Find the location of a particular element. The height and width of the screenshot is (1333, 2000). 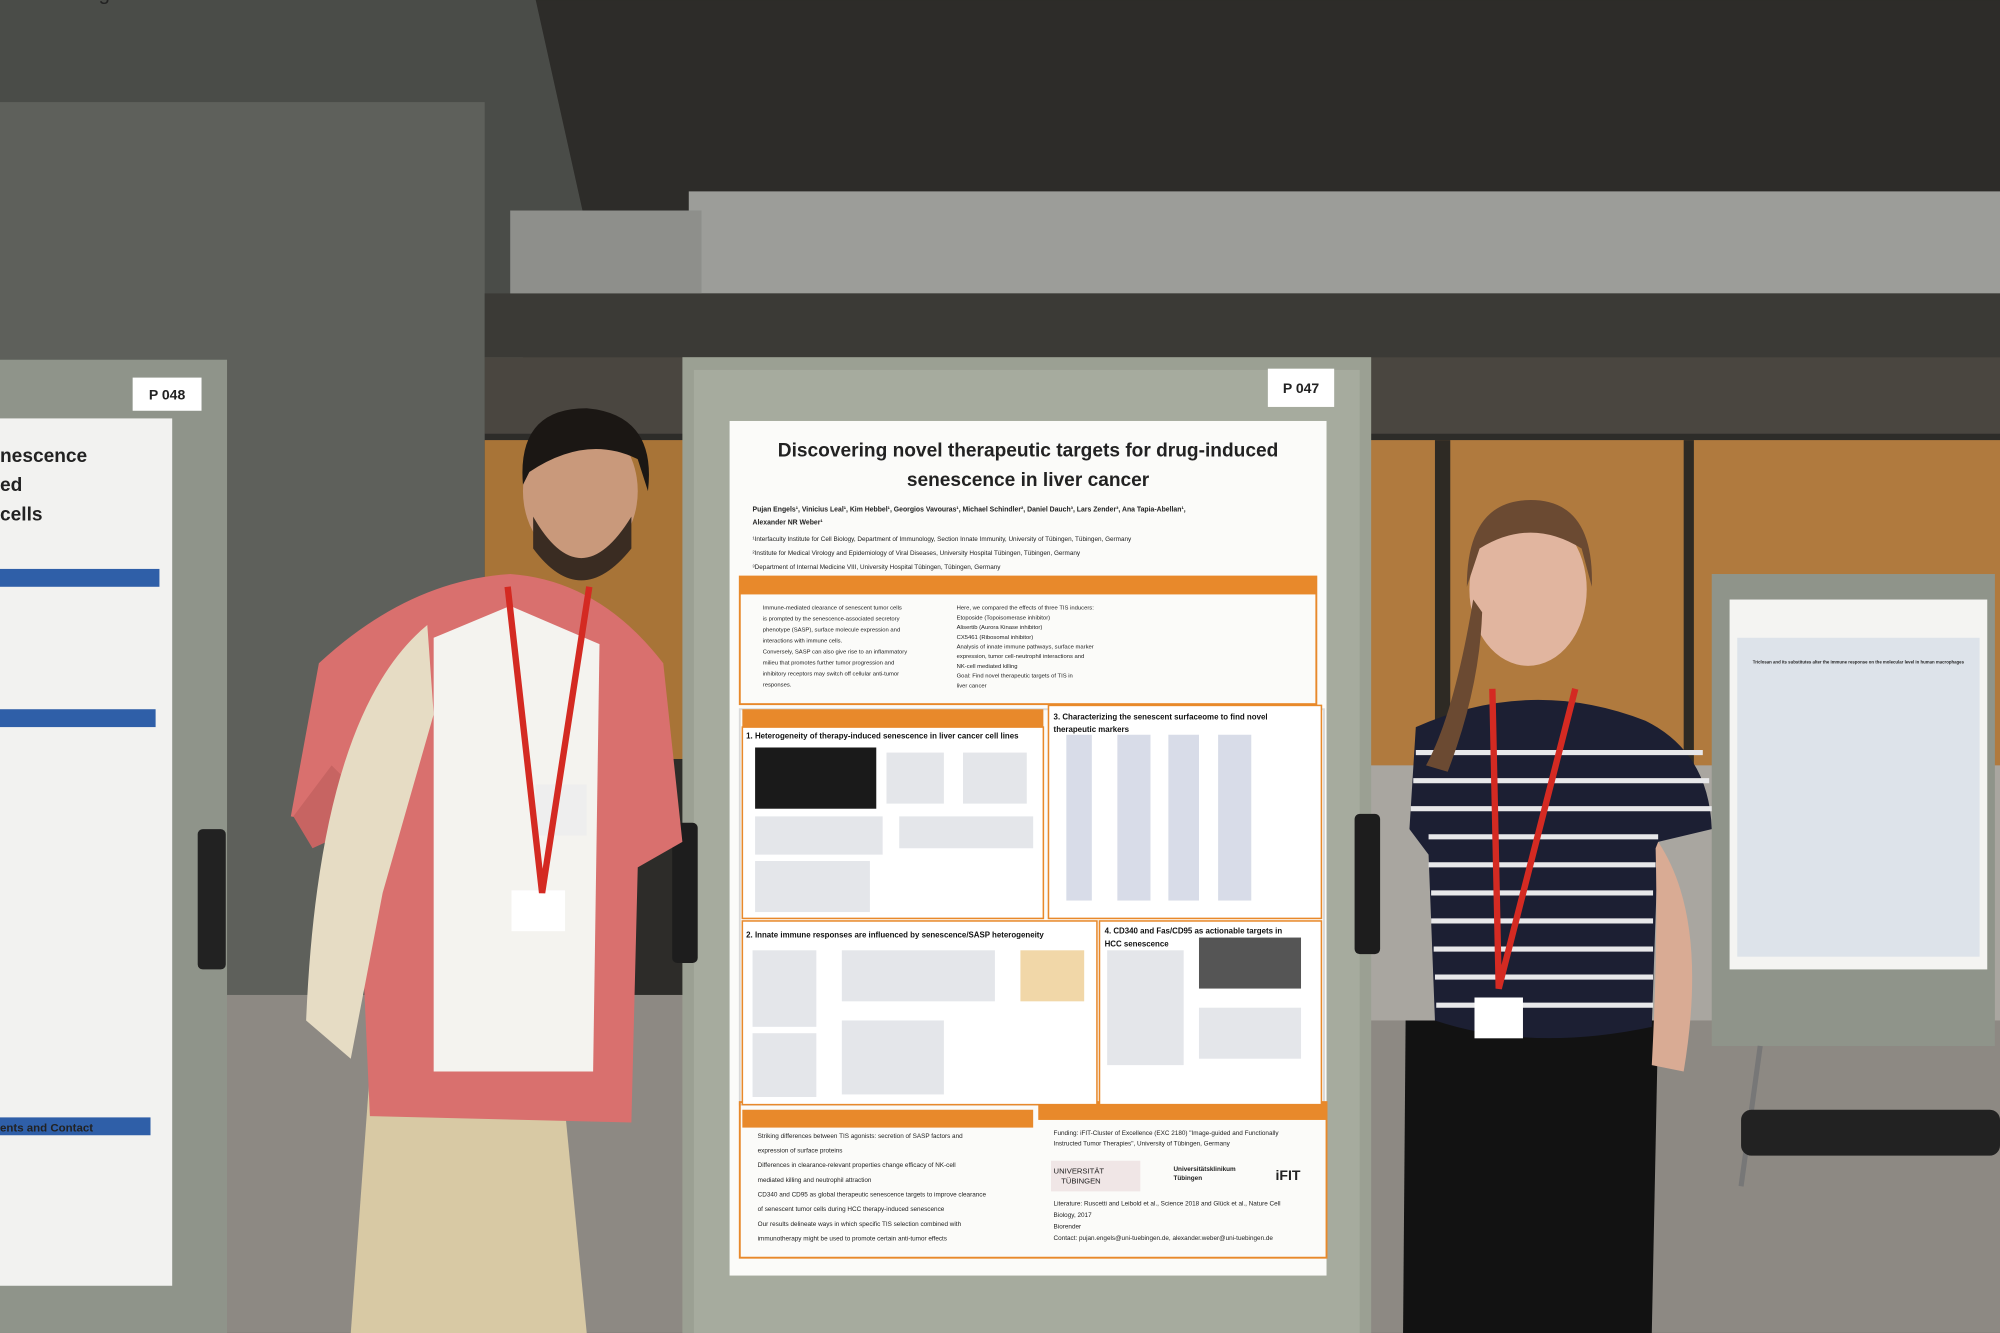

logo-text: Tübingen is located at coordinates (1187, 1178).